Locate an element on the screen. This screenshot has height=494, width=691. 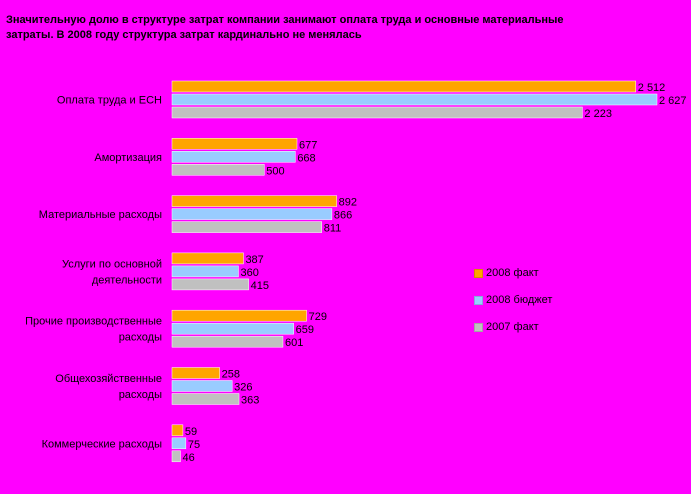
category-label: Прочие производственные is located at coordinates (93, 322).